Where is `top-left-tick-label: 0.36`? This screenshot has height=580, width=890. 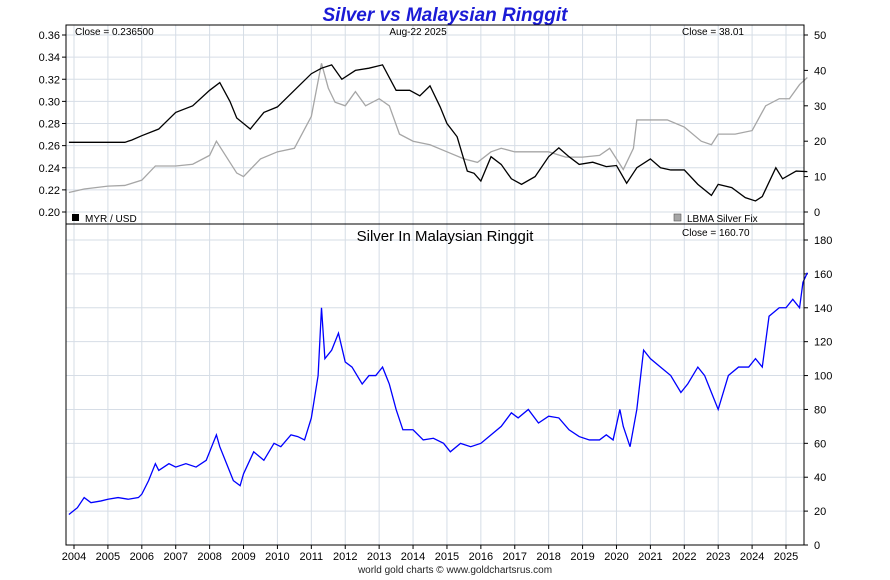
top-left-tick-label: 0.36 is located at coordinates (49, 36).